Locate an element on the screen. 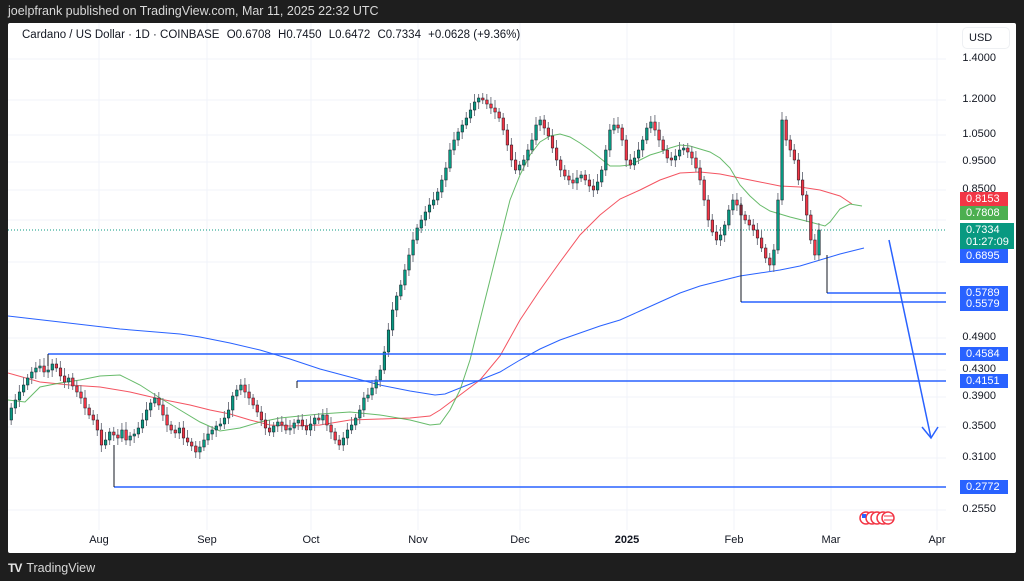 The image size is (1024, 581). x-tick-apr: Apr is located at coordinates (937, 540).